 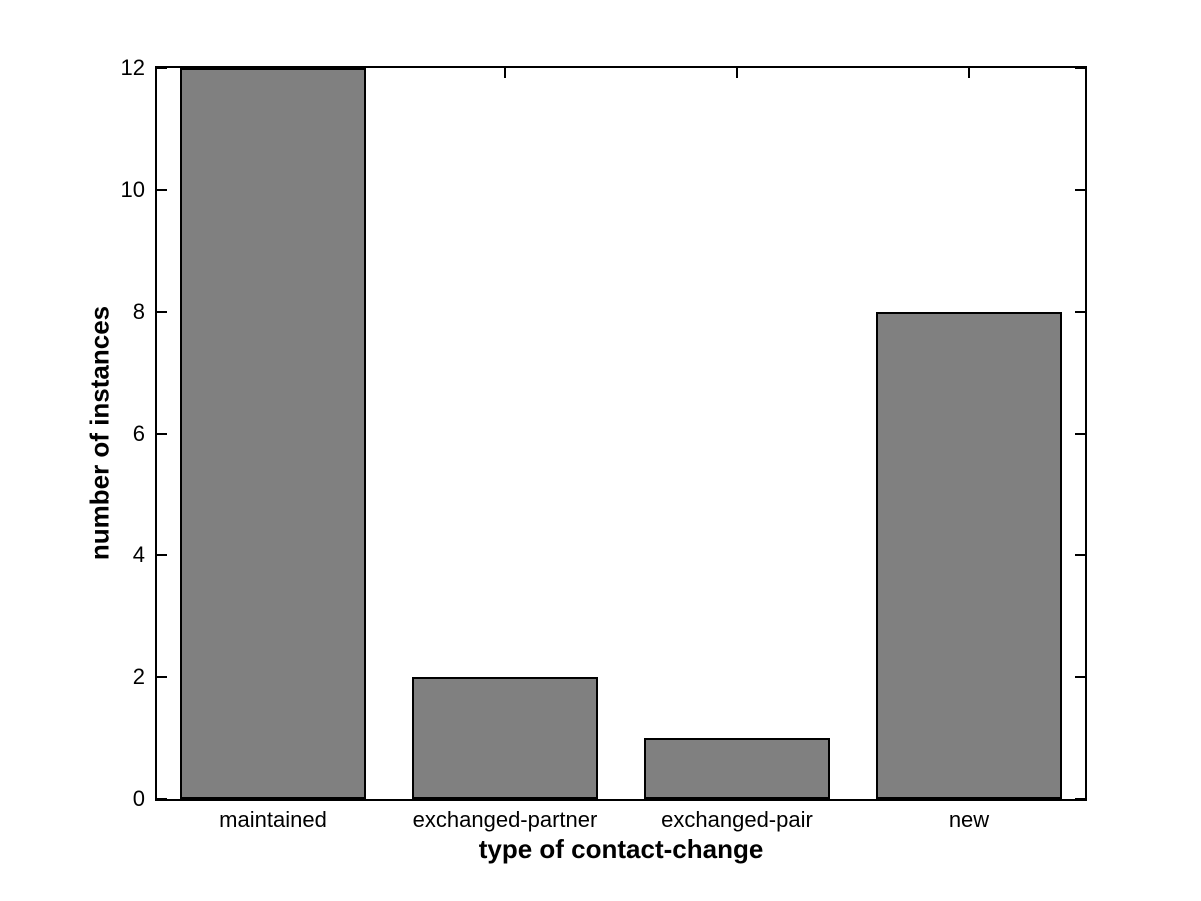 What do you see at coordinates (138, 798) in the screenshot?
I see `y-tick-label-0: 0` at bounding box center [138, 798].